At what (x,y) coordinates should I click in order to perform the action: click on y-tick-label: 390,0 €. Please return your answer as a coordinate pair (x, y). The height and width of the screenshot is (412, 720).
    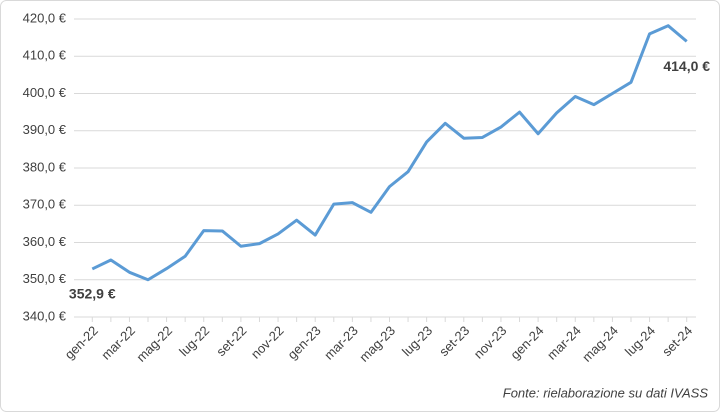
    Looking at the image, I should click on (45, 129).